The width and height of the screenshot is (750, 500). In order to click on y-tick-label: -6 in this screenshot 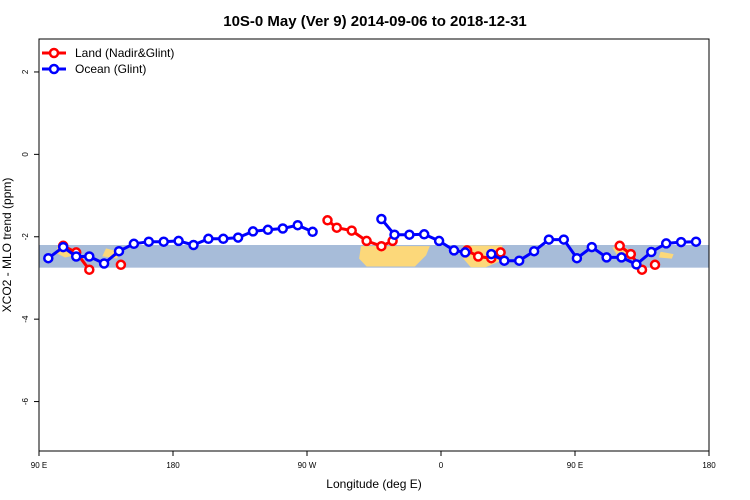, I will do `click(25, 401)`.